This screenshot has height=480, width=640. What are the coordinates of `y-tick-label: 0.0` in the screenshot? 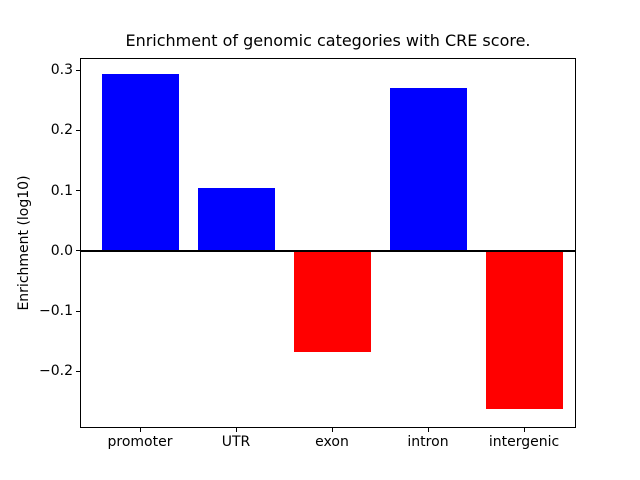 It's located at (61, 250).